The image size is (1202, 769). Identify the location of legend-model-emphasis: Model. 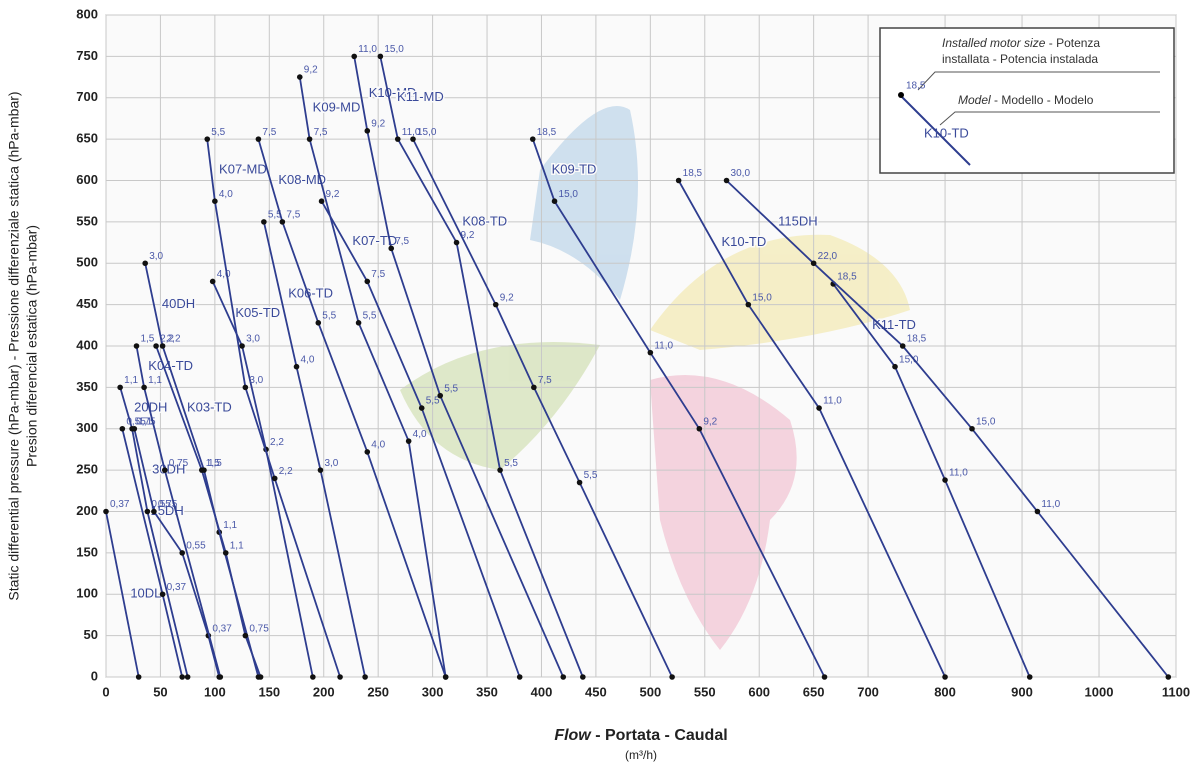
(974, 100).